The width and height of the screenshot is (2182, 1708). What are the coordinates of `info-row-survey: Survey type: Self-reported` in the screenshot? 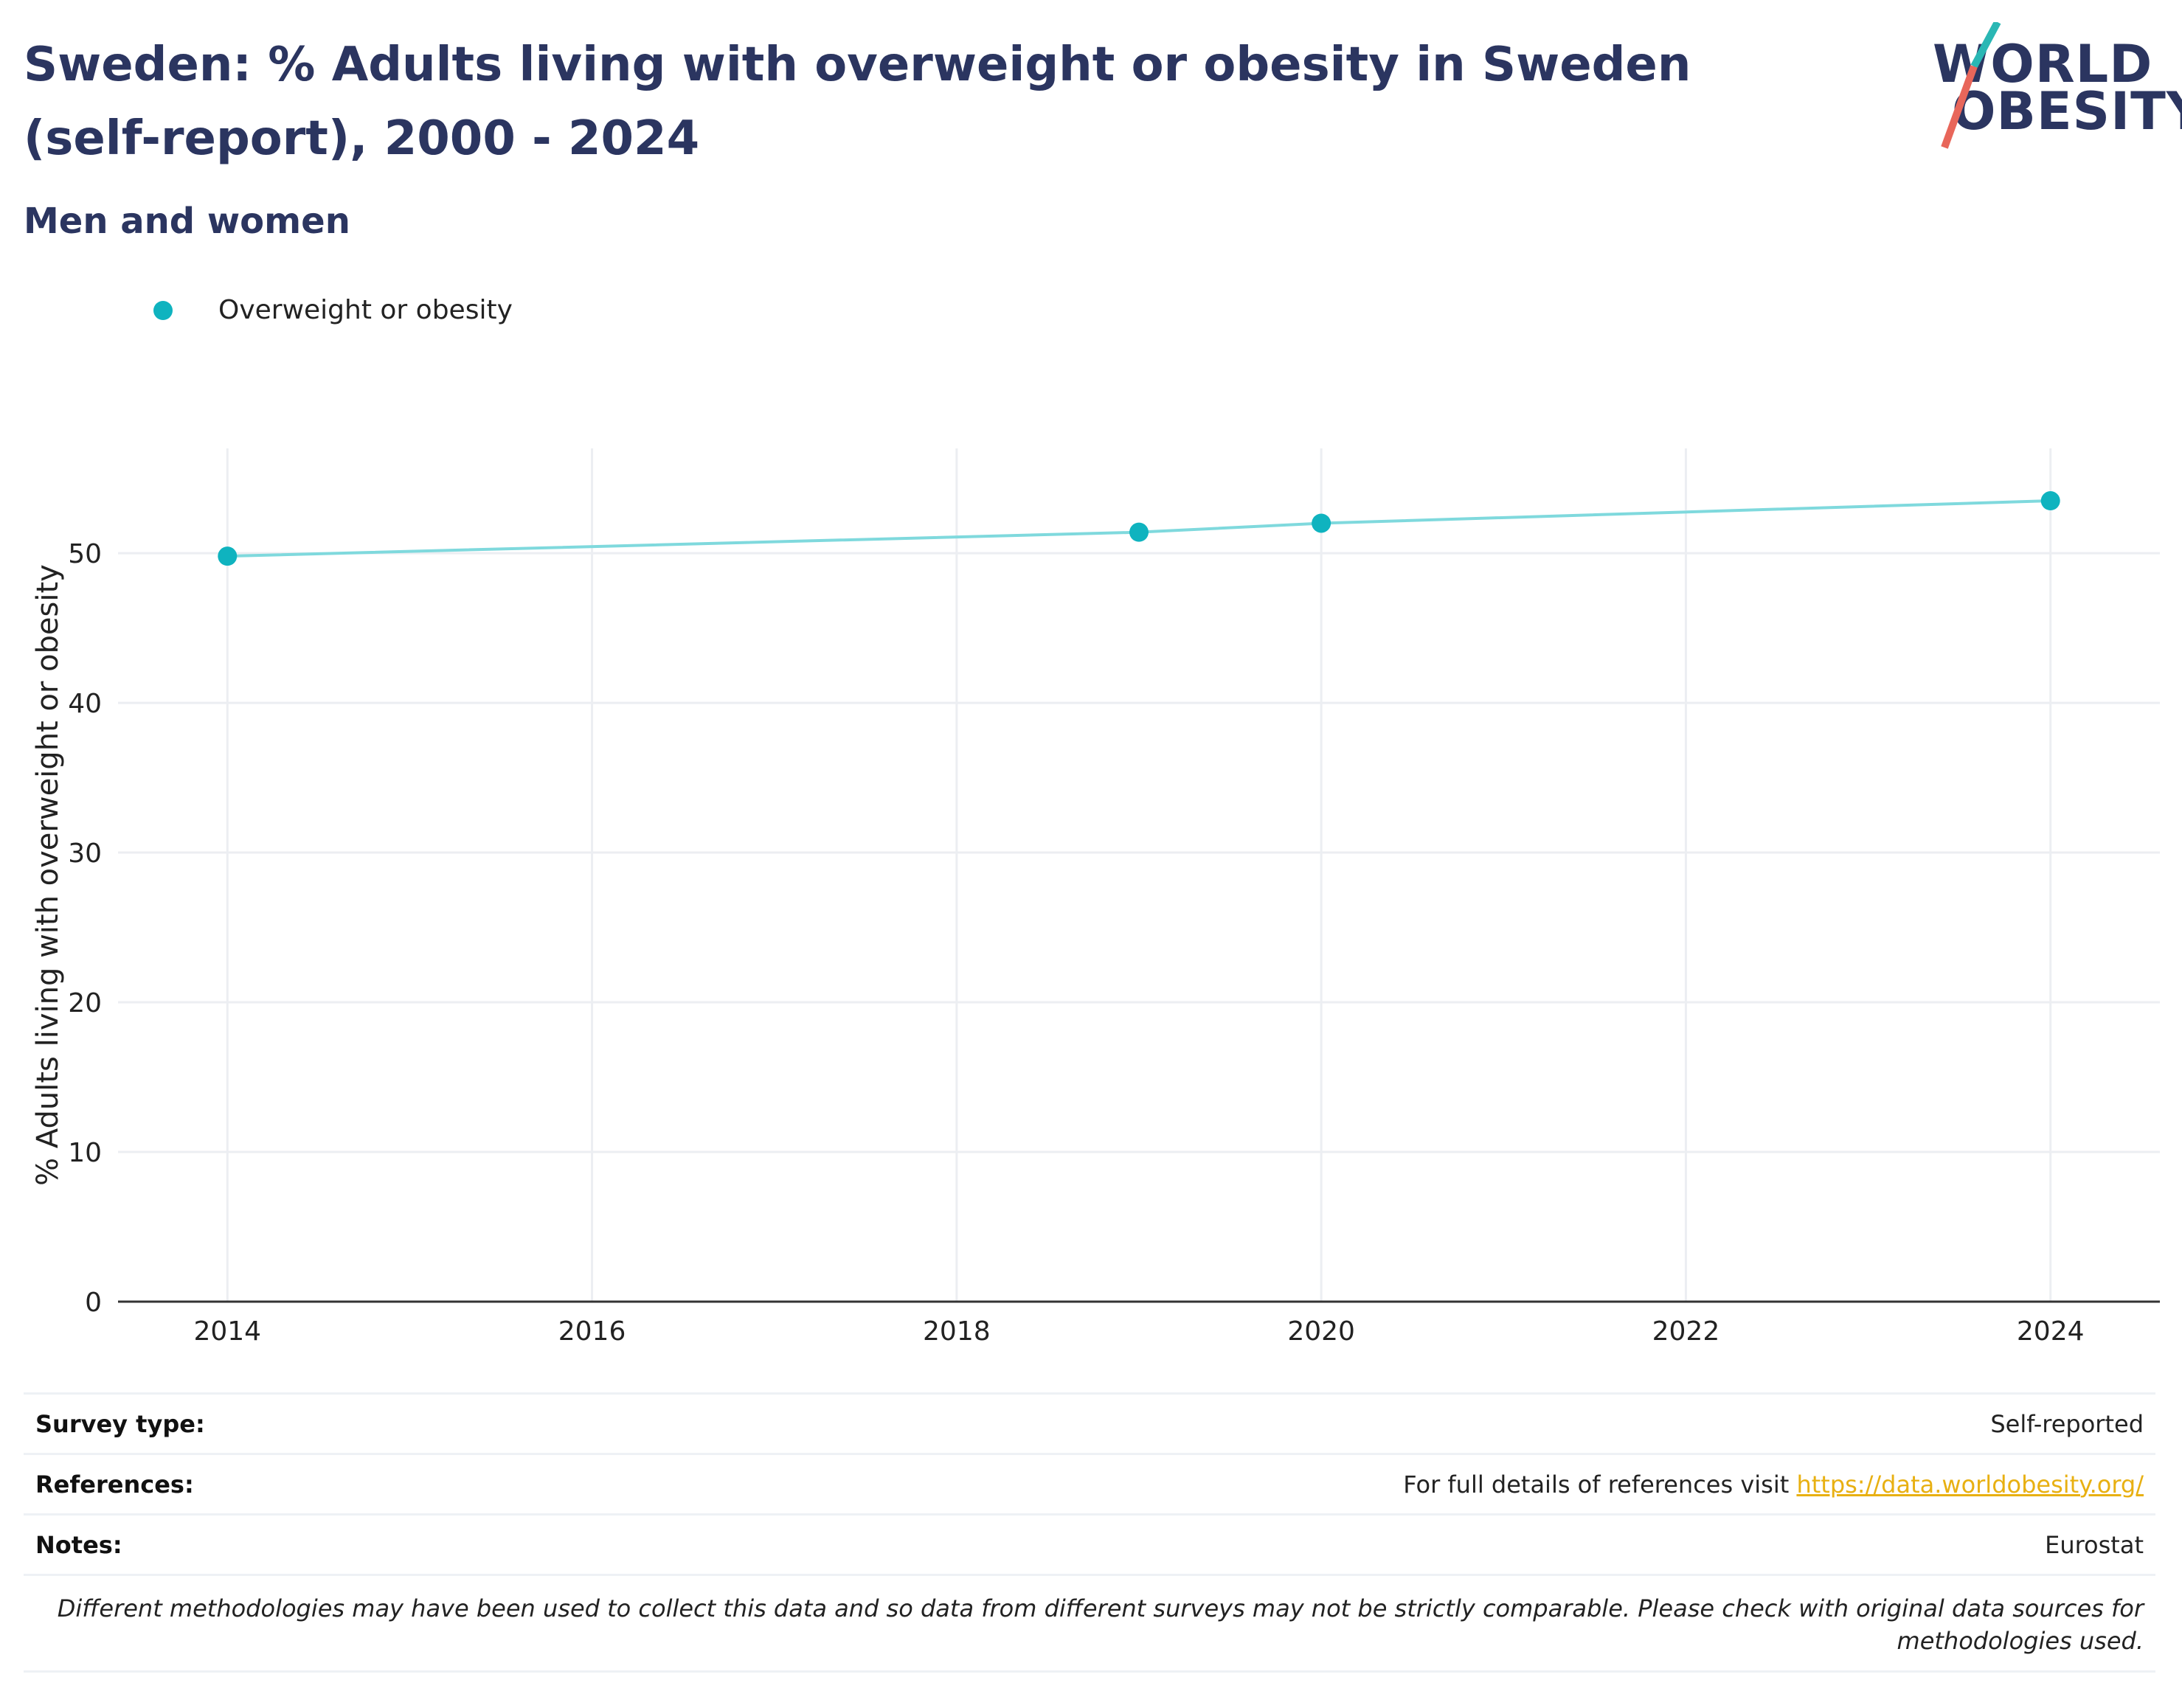 It's located at (1089, 1422).